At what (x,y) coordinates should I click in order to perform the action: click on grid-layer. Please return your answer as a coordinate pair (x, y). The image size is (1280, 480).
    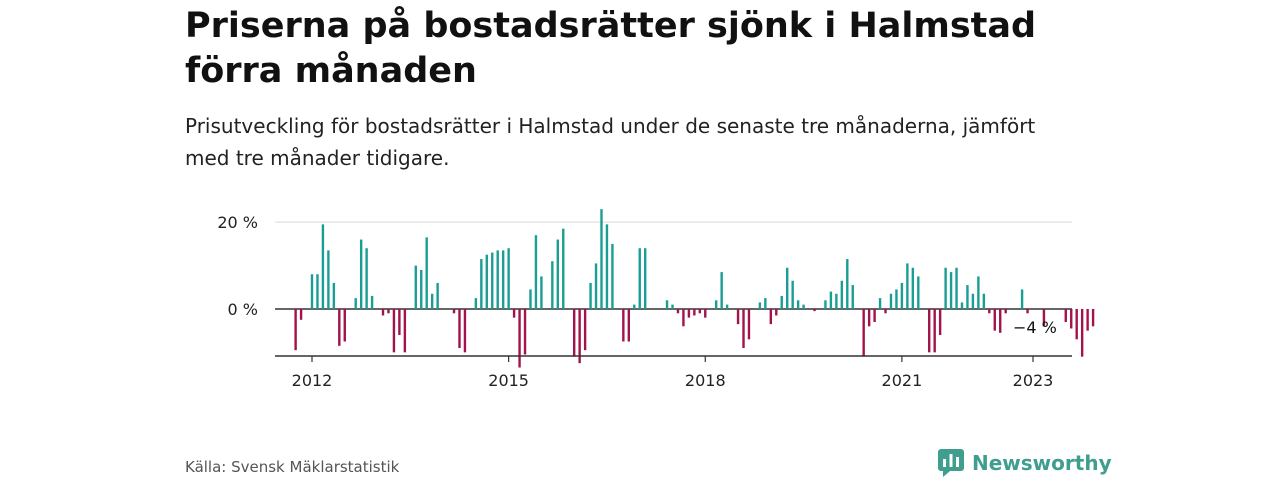
    Looking at the image, I should click on (673, 265).